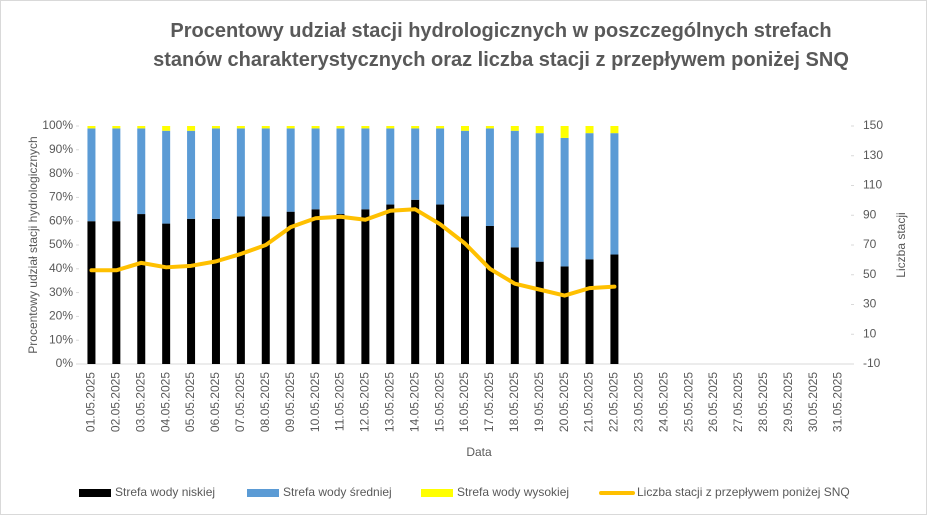  Describe the element at coordinates (901, 244) in the screenshot. I see `y2-axis-label: Liczba stacji` at that location.